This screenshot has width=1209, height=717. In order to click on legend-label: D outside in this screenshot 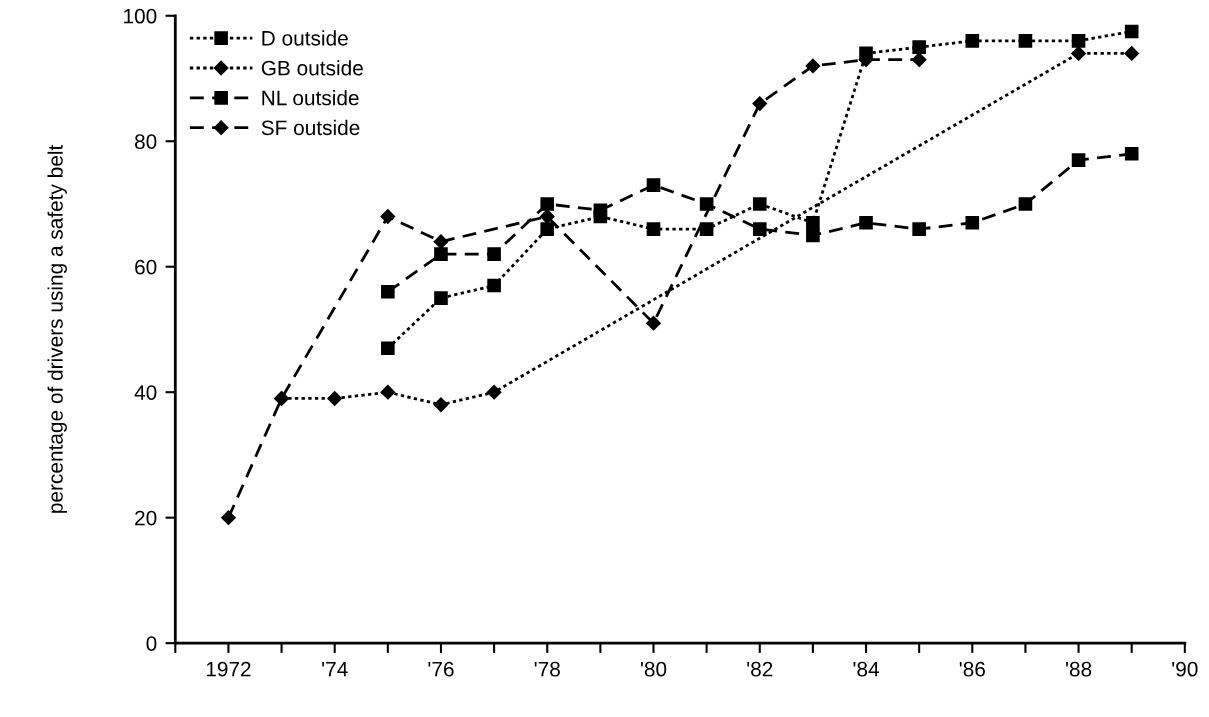, I will do `click(305, 38)`.